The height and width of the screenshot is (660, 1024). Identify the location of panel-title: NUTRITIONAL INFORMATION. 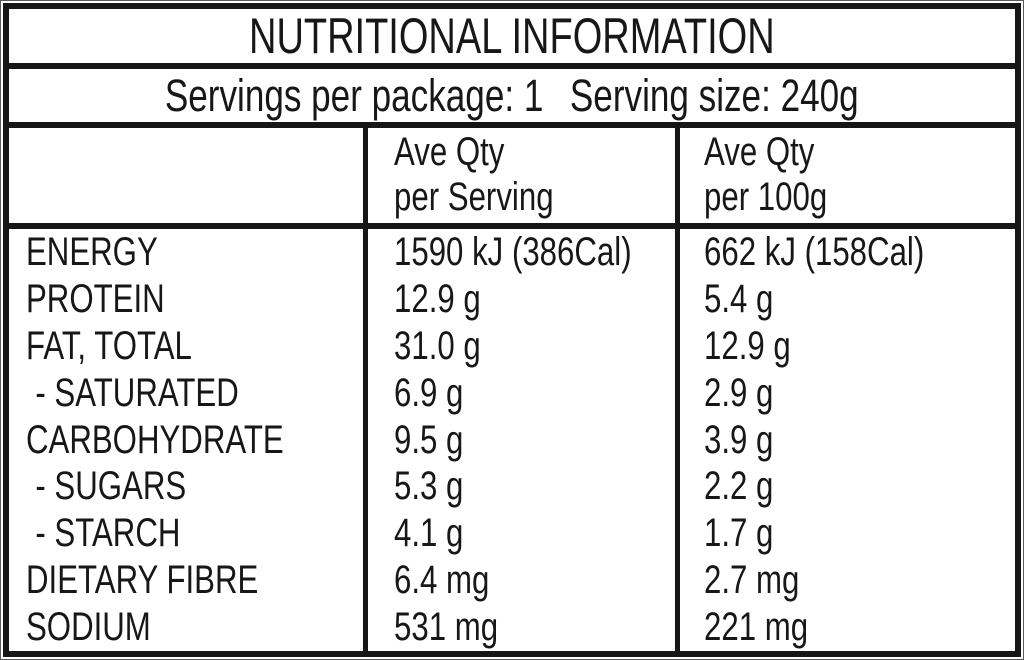
(512, 36).